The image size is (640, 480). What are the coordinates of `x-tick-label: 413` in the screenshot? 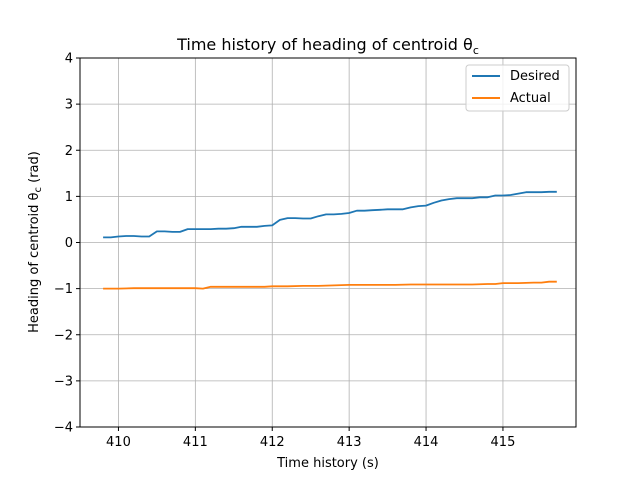 It's located at (349, 442).